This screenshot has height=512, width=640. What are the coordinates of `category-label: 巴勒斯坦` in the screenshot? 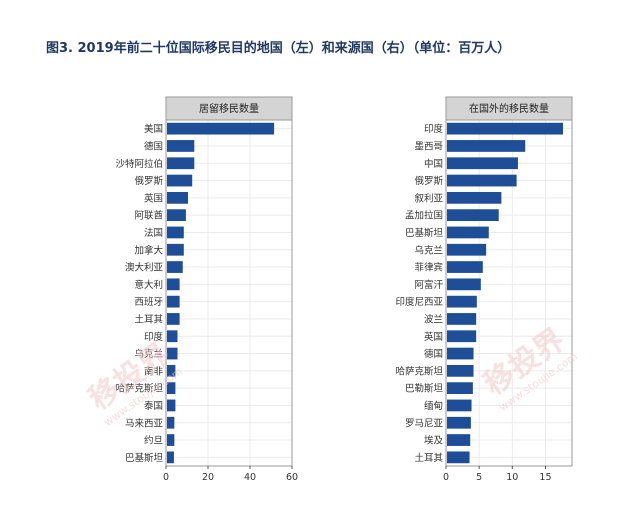 It's located at (424, 389).